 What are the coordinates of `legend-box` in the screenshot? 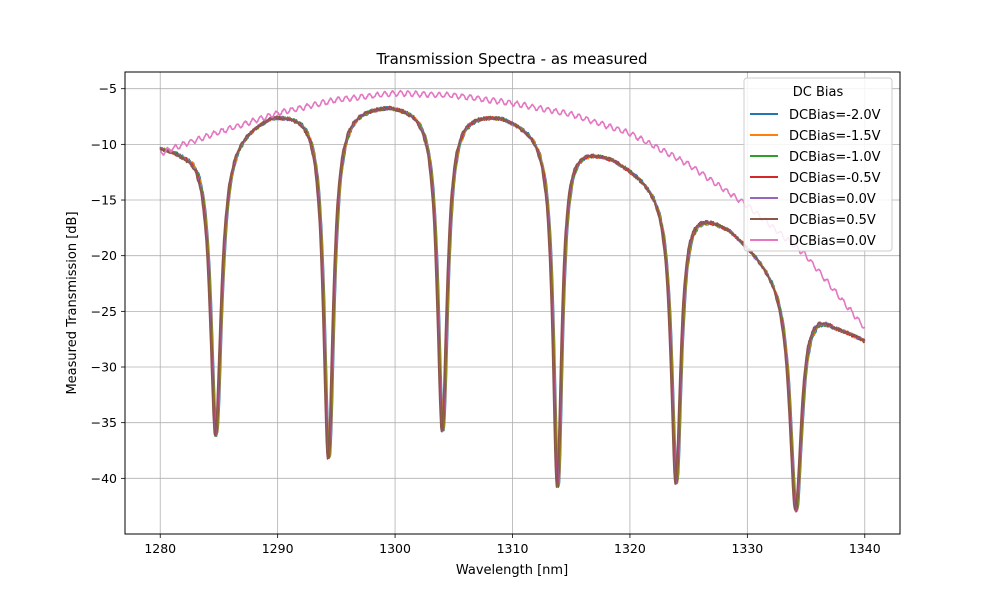 It's located at (818, 164).